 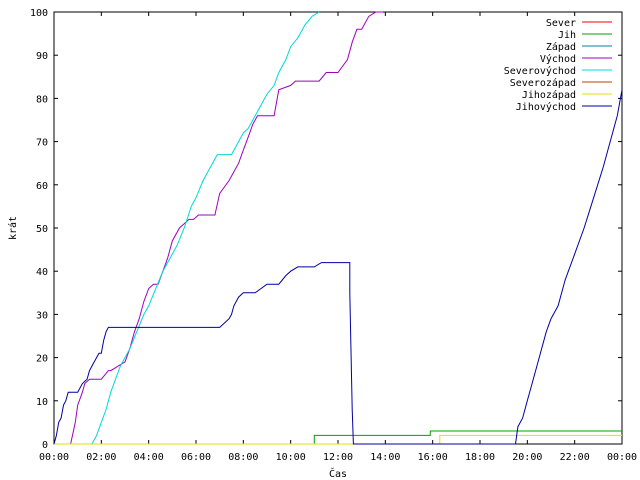 I want to click on legend-label: Jih, so click(x=567, y=35).